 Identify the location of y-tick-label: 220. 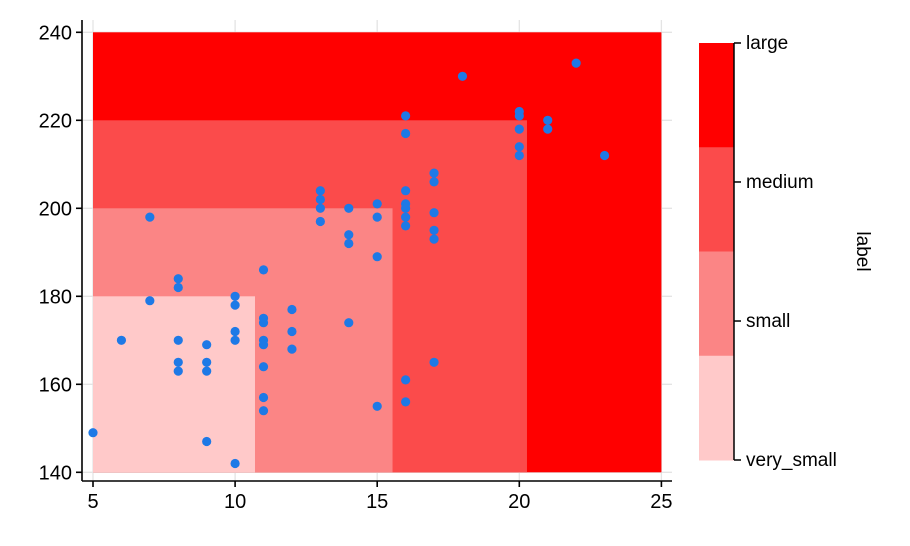
(55, 121).